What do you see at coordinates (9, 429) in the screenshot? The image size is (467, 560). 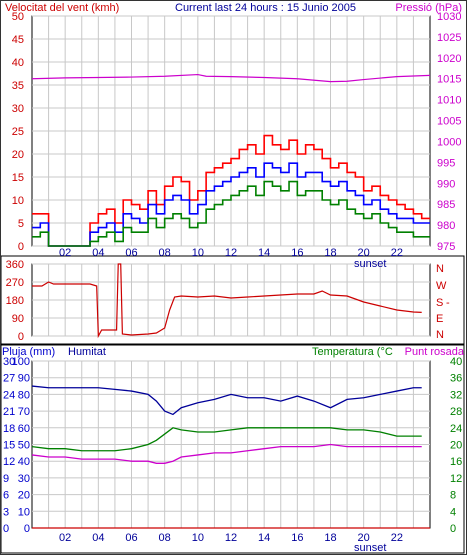 I see `p3-rain-tick-18: 18` at bounding box center [9, 429].